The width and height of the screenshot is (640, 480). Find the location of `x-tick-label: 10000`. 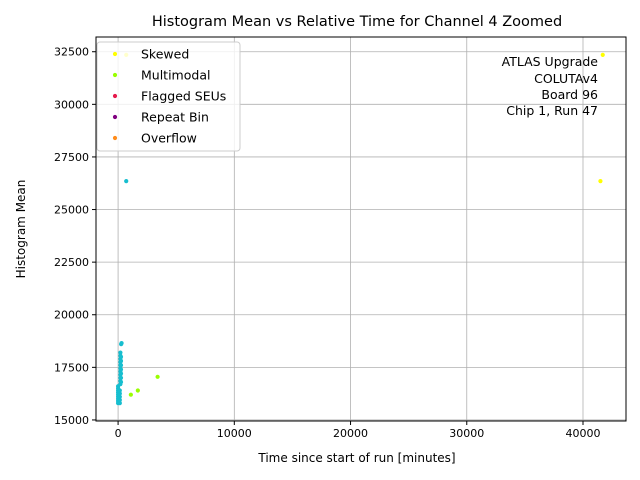

x-tick-label: 10000 is located at coordinates (234, 433).